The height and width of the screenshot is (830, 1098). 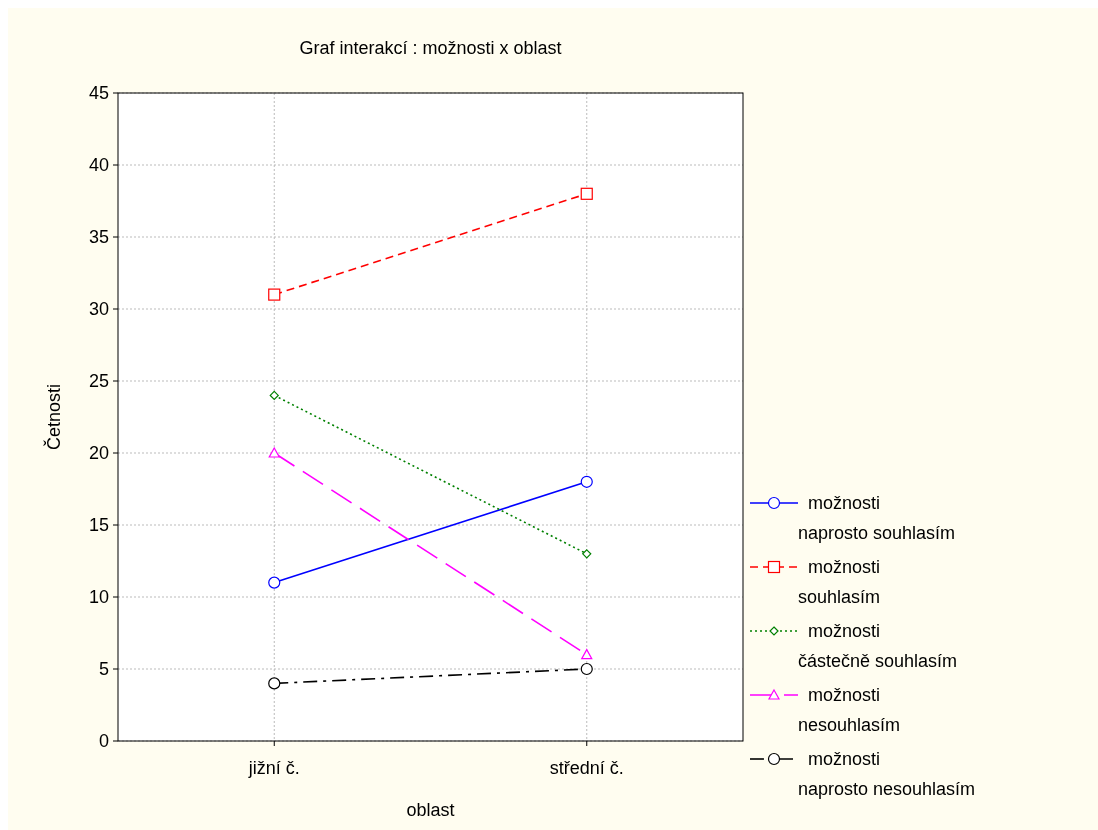 What do you see at coordinates (430, 810) in the screenshot?
I see `x-axis-title: oblast` at bounding box center [430, 810].